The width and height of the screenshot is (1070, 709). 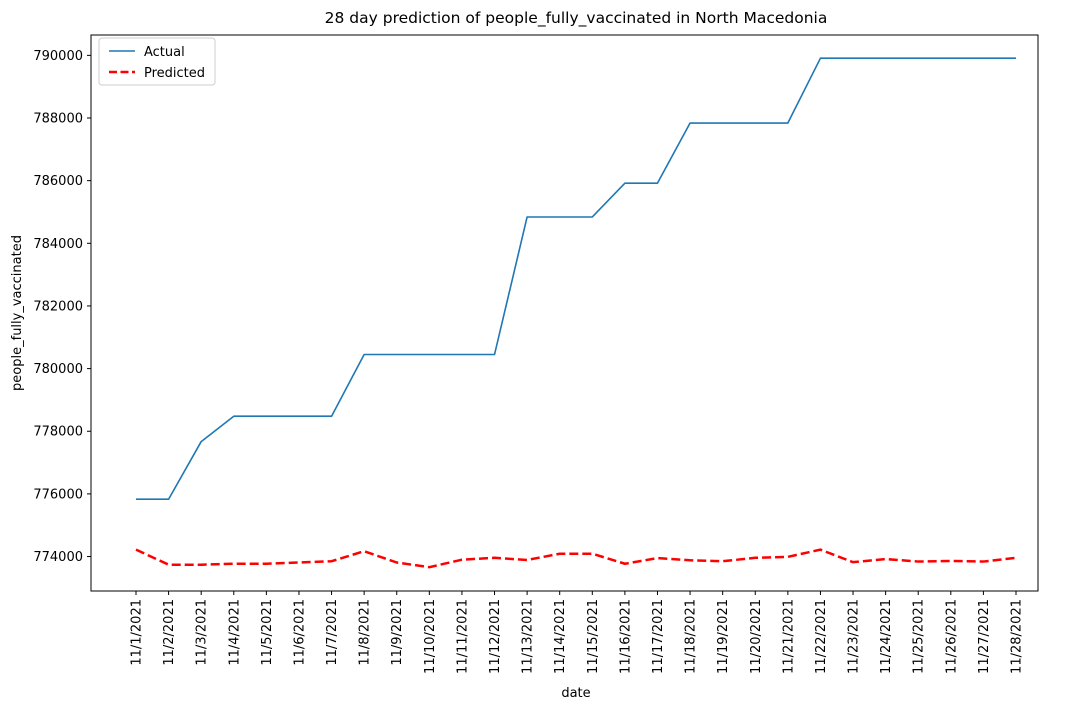 I want to click on x-tick-label: 11/19/2021, so click(x=723, y=636).